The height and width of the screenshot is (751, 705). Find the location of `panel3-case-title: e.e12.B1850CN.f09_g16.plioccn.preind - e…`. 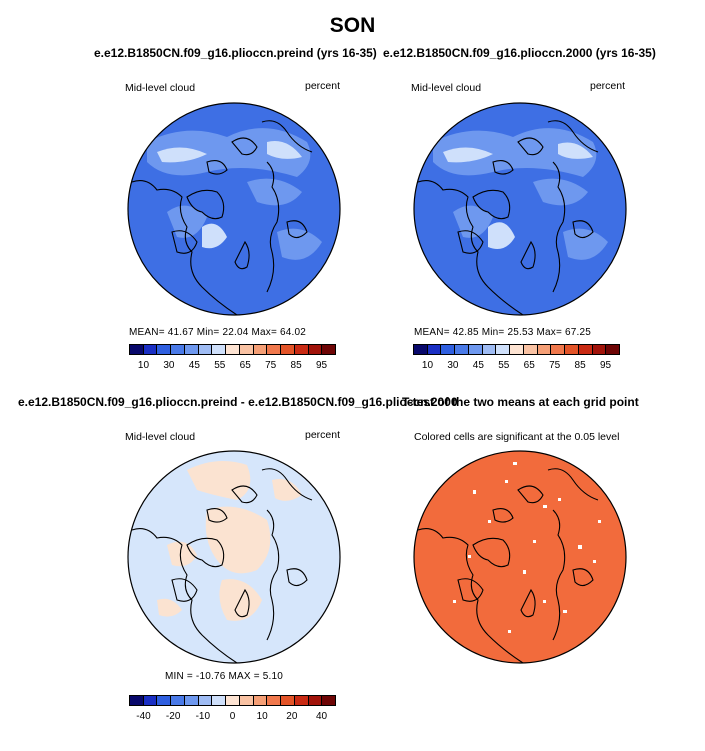

panel3-case-title: e.e12.B1850CN.f09_g16.plioccn.preind - e… is located at coordinates (238, 402).